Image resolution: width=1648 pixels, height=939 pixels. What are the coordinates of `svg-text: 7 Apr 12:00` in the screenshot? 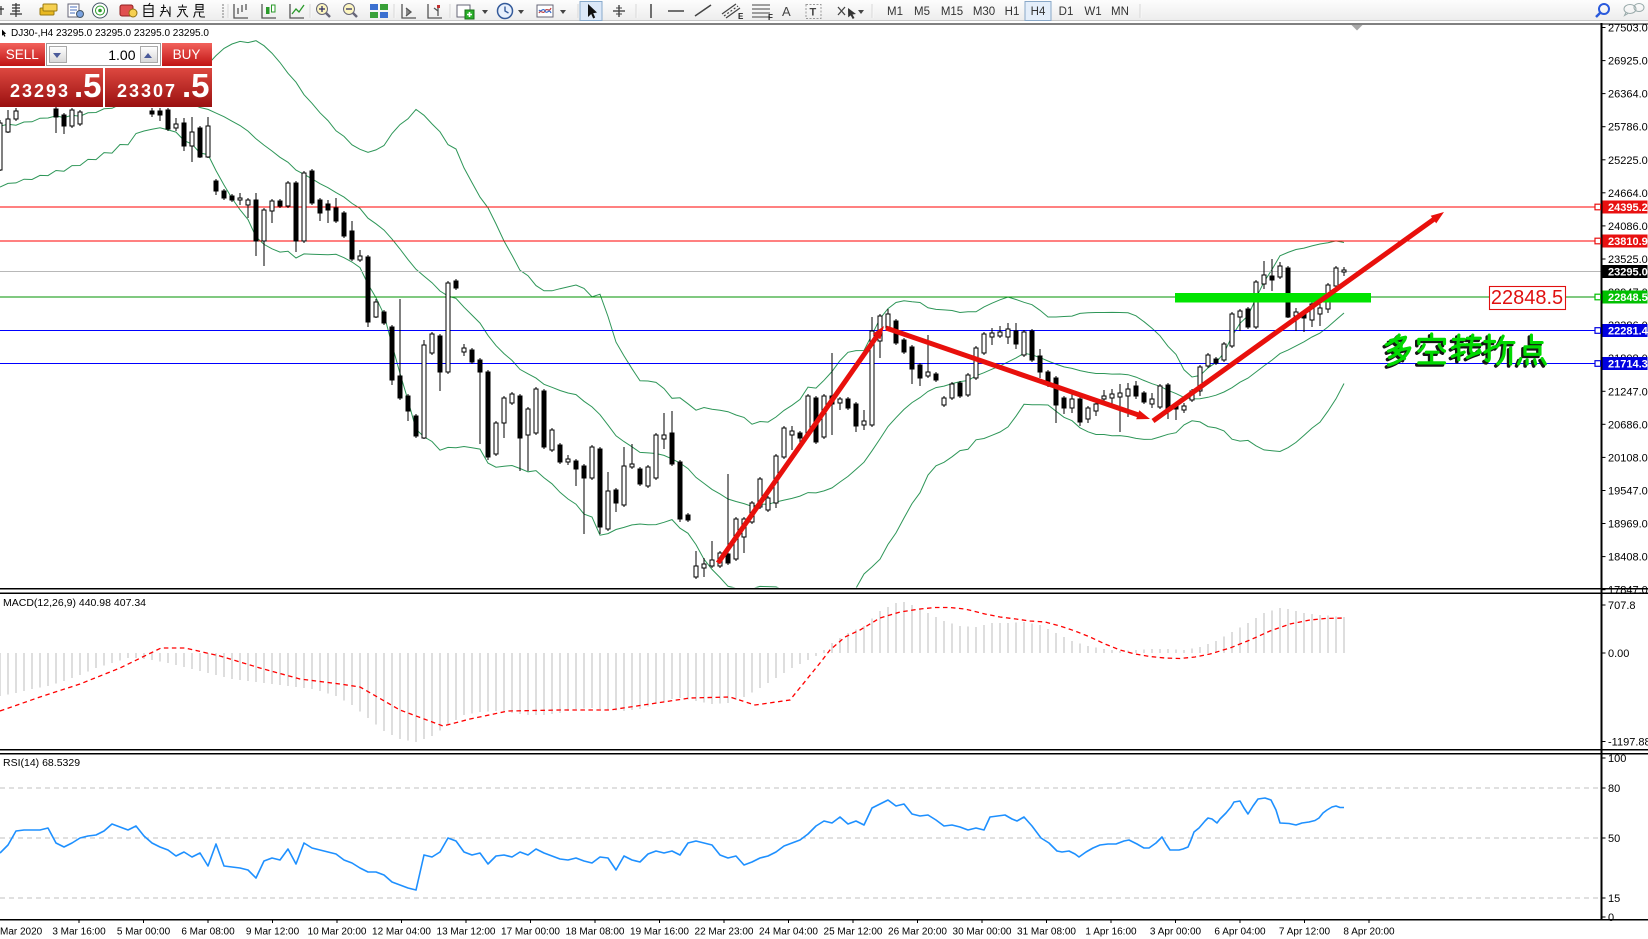 It's located at (1305, 932).